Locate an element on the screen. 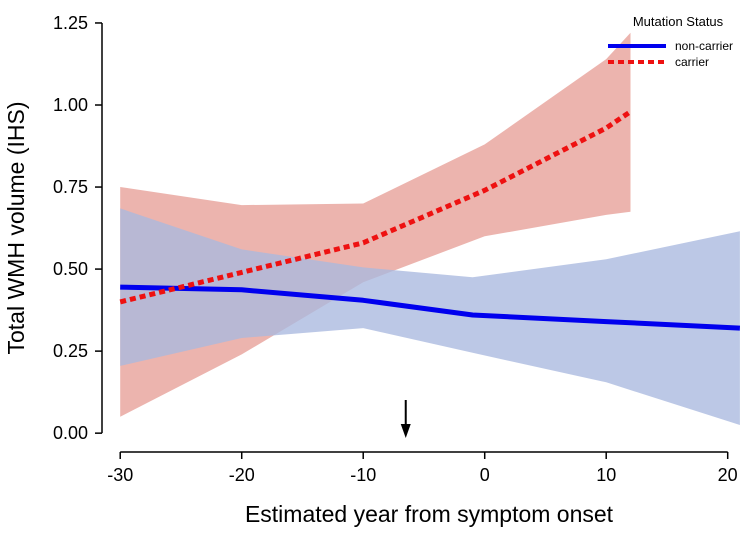 This screenshot has width=752, height=537. legend: Mutation Status non-carrier carrier is located at coordinates (670, 41).